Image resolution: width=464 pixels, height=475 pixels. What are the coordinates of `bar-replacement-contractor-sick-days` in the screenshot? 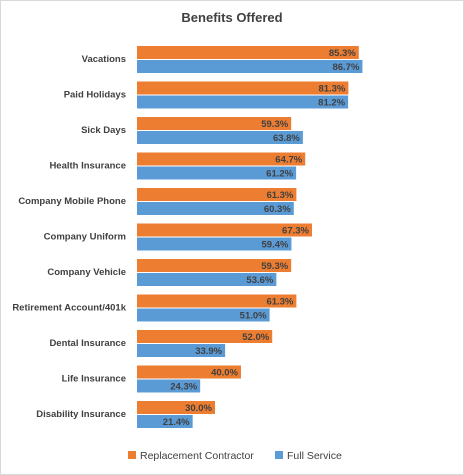 It's located at (214, 123).